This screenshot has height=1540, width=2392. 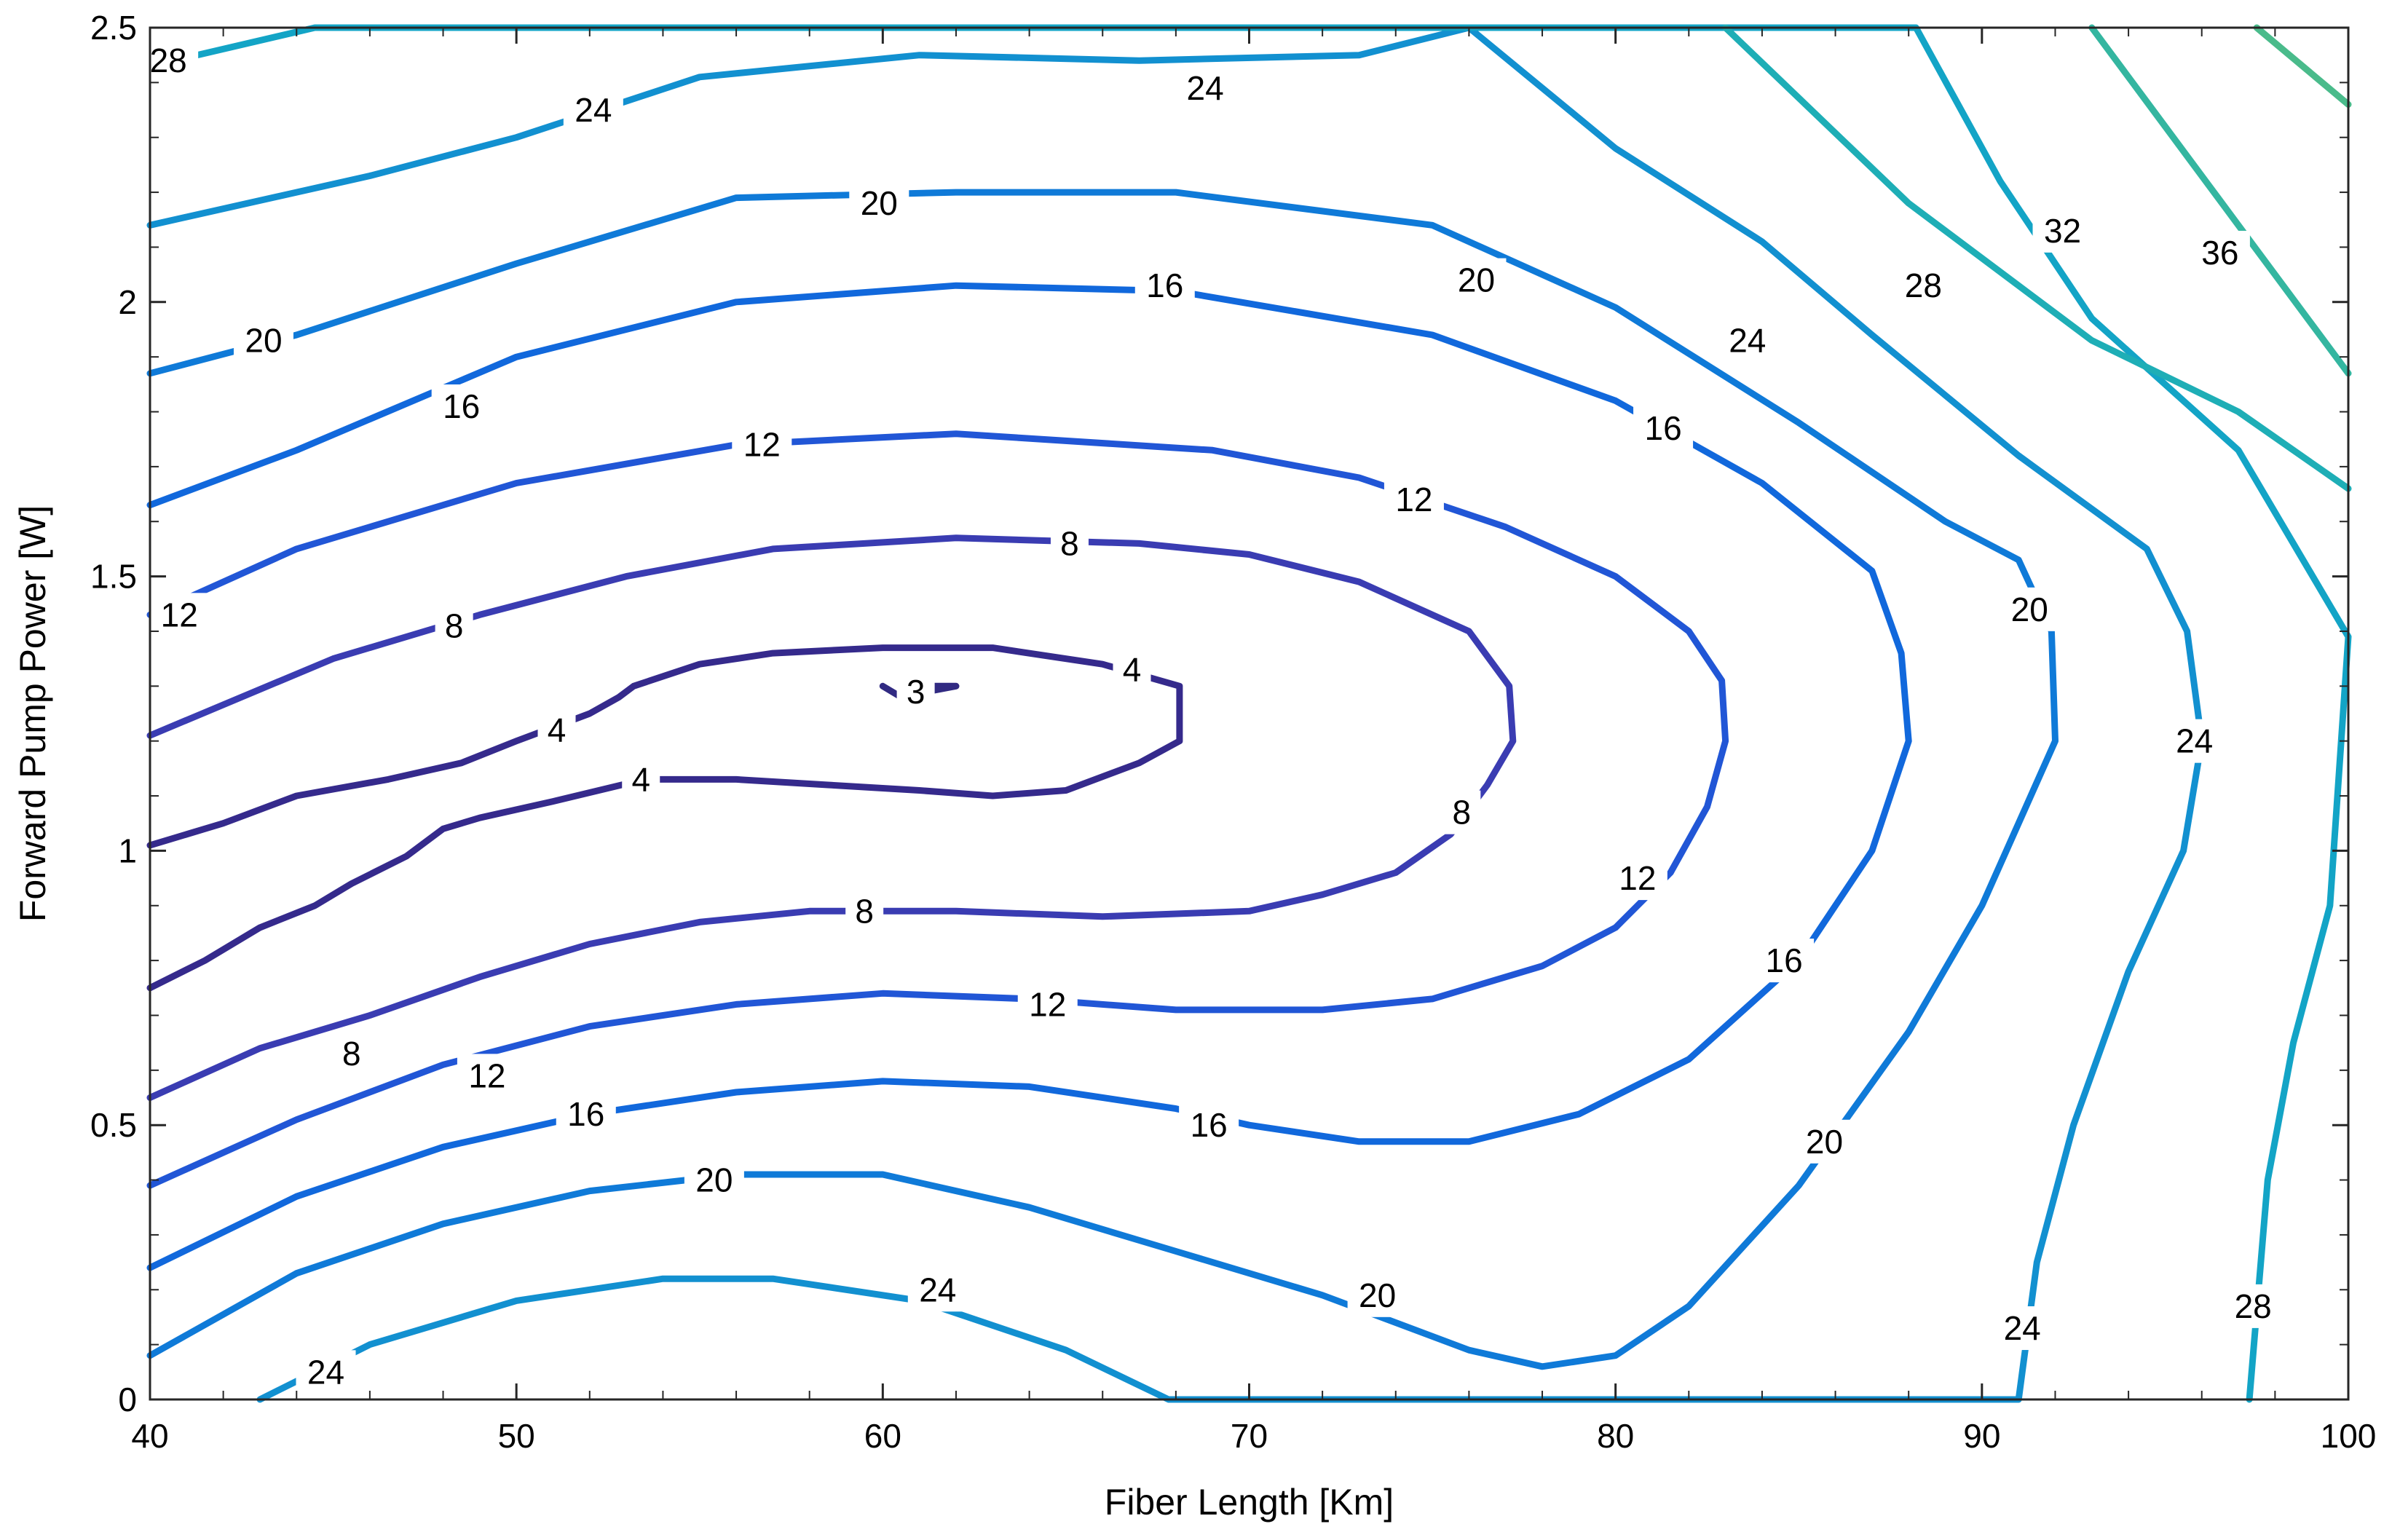 I want to click on contour-label-32: 32, so click(x=2062, y=231).